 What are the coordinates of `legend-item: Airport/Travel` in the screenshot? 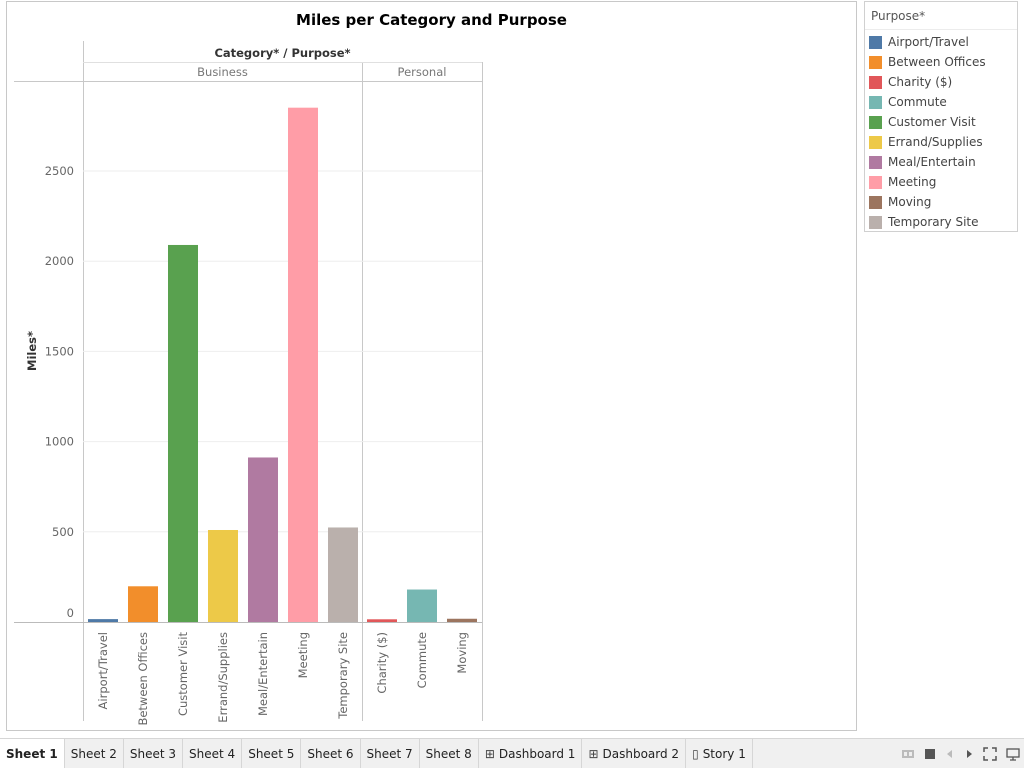 It's located at (941, 42).